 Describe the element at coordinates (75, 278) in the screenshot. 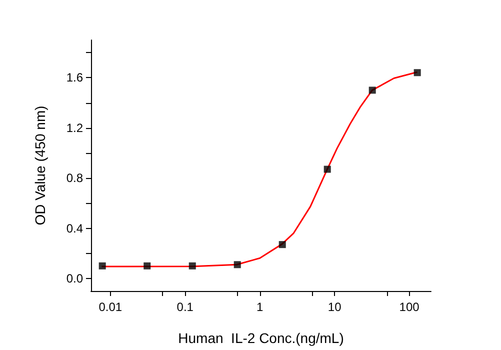

I see `y-tick-label: 0.0` at that location.